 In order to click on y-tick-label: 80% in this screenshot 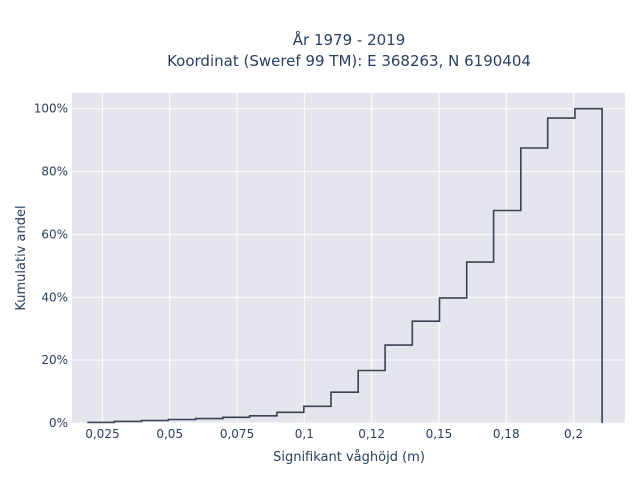, I will do `click(54, 172)`.